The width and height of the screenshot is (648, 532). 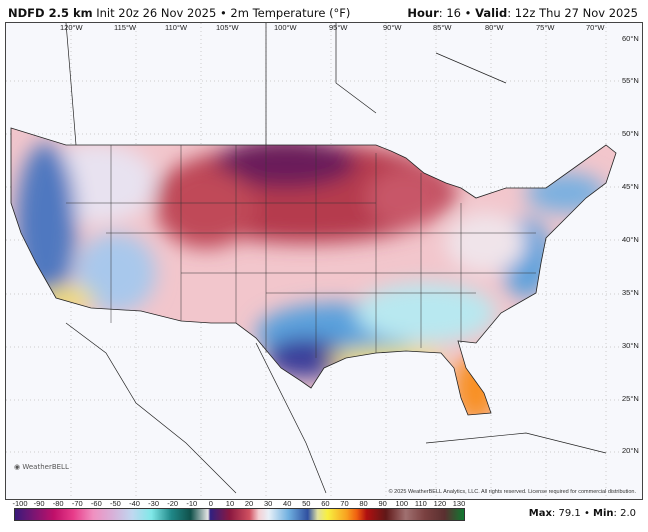 What do you see at coordinates (45, 467) in the screenshot?
I see `logo-text: WeatherBELL` at bounding box center [45, 467].